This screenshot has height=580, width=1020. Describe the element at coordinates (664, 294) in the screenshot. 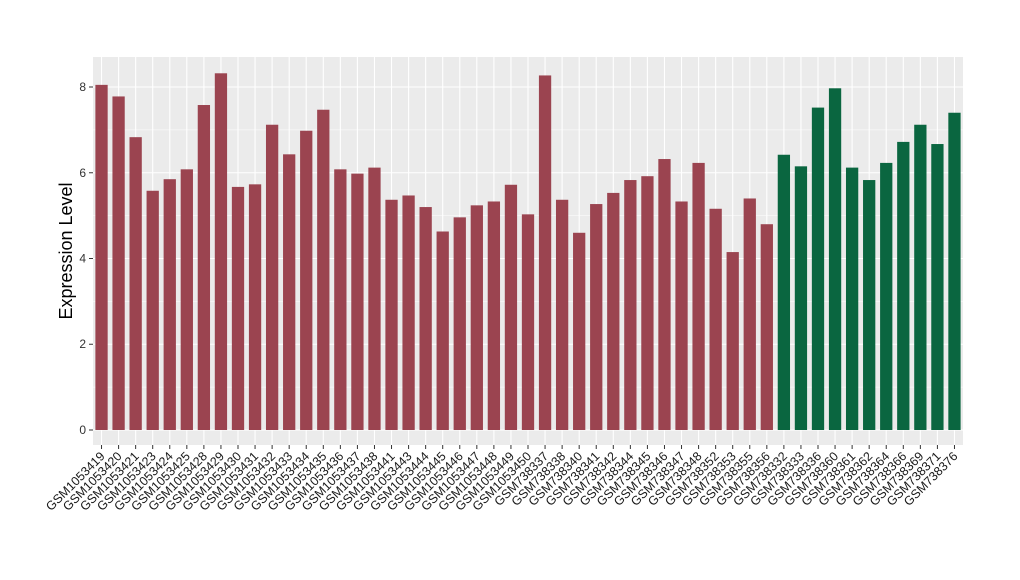

I see `bar-GSM738346` at that location.